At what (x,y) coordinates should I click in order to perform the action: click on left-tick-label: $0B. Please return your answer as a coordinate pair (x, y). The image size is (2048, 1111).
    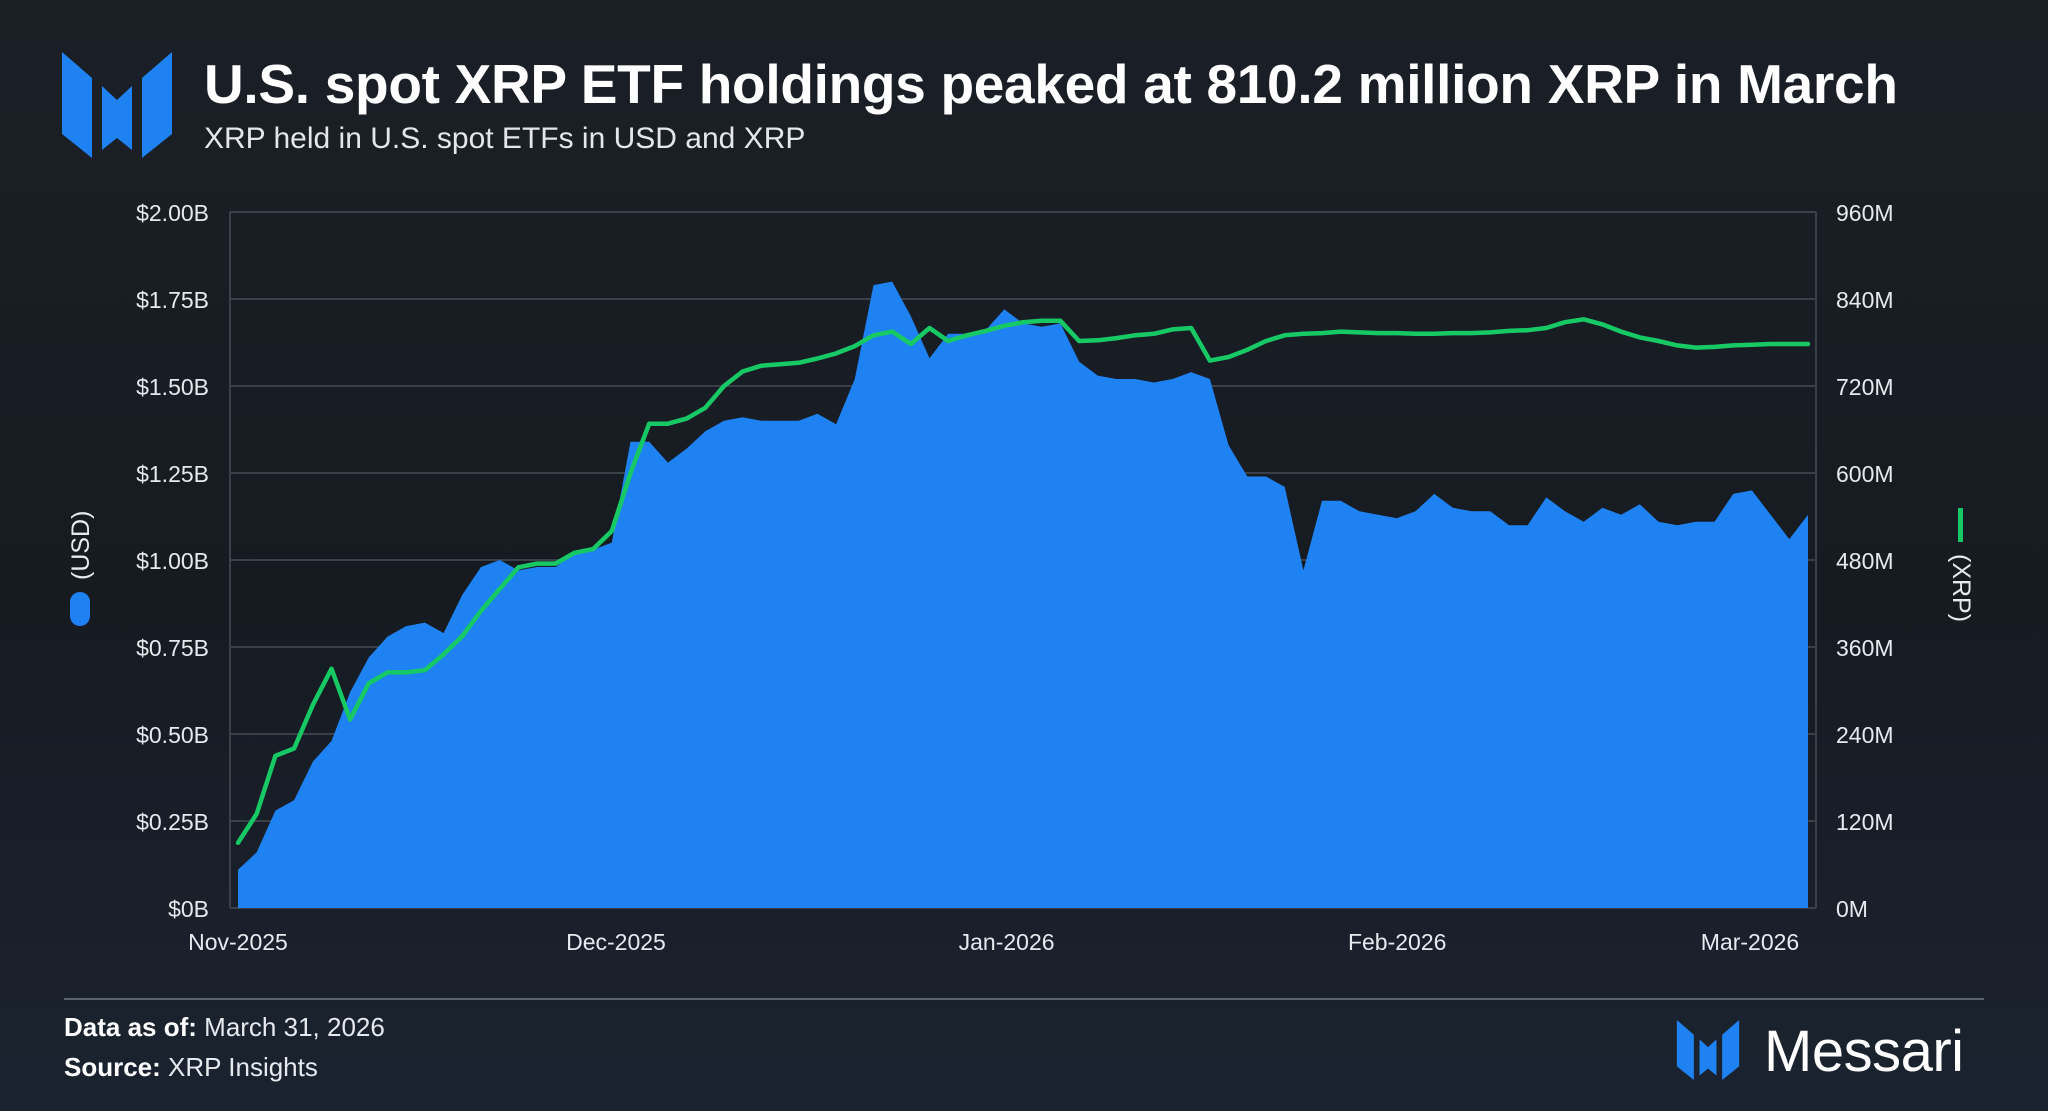
    Looking at the image, I should click on (188, 909).